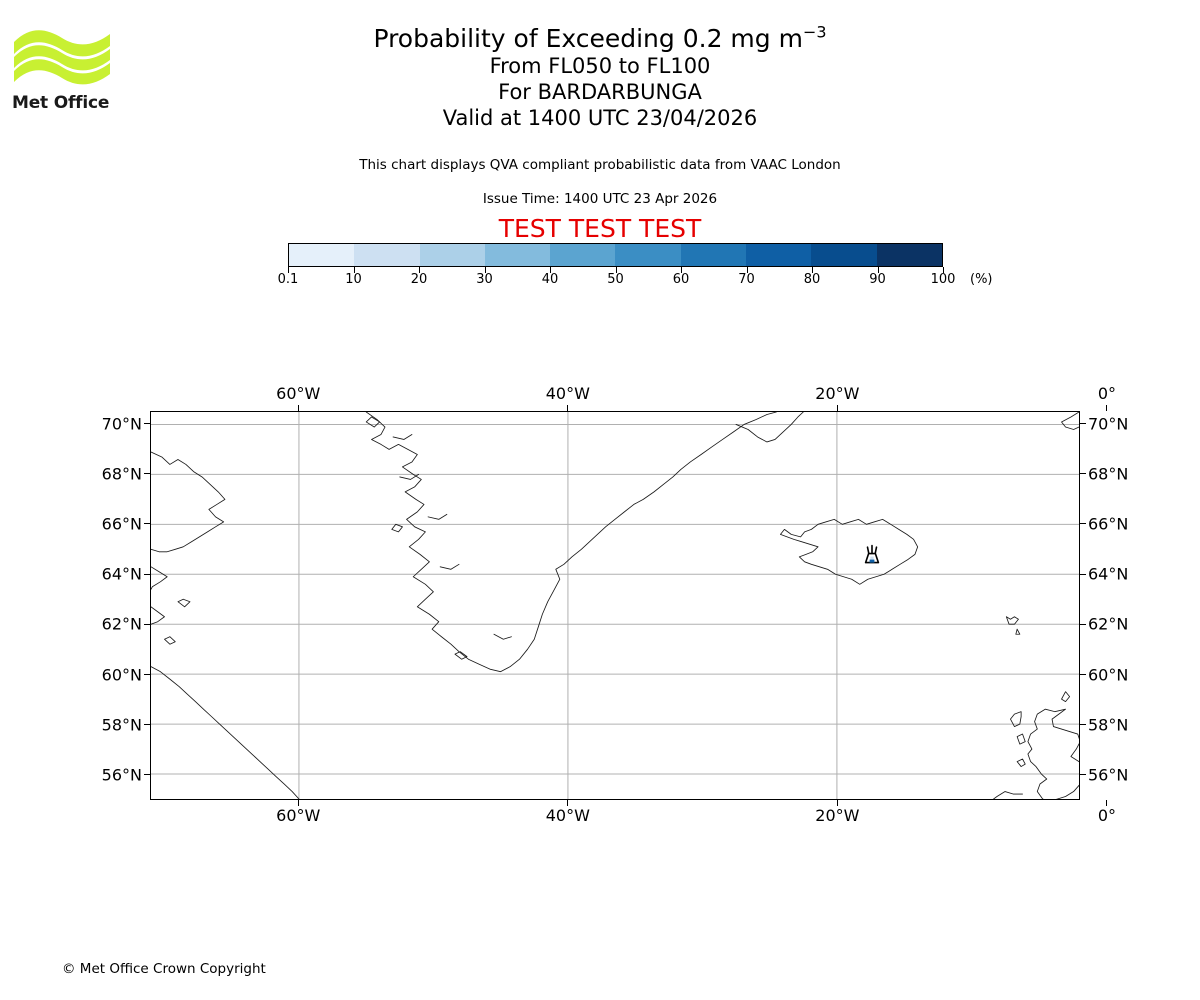 This screenshot has width=1200, height=1000. I want to click on coastline-iceland, so click(849, 551).